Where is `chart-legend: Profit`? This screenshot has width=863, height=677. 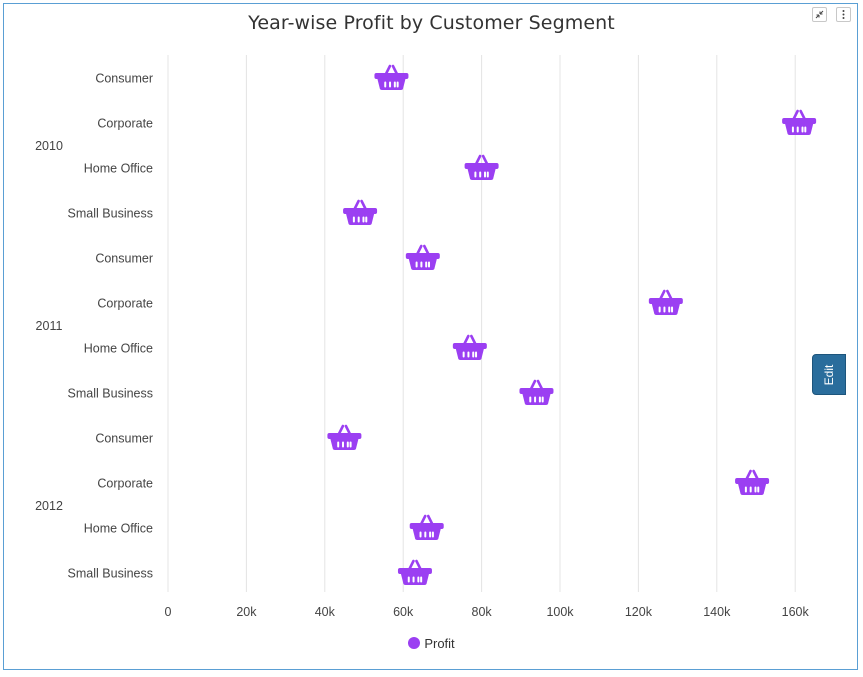 chart-legend: Profit is located at coordinates (431, 643).